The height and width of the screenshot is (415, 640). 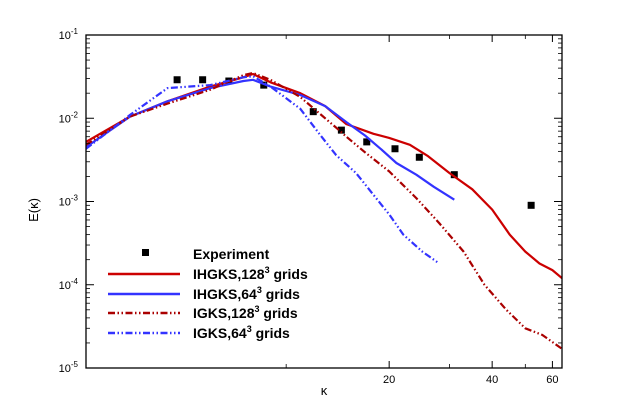 What do you see at coordinates (69, 367) in the screenshot?
I see `y-tick-label: 10⁻⁵` at bounding box center [69, 367].